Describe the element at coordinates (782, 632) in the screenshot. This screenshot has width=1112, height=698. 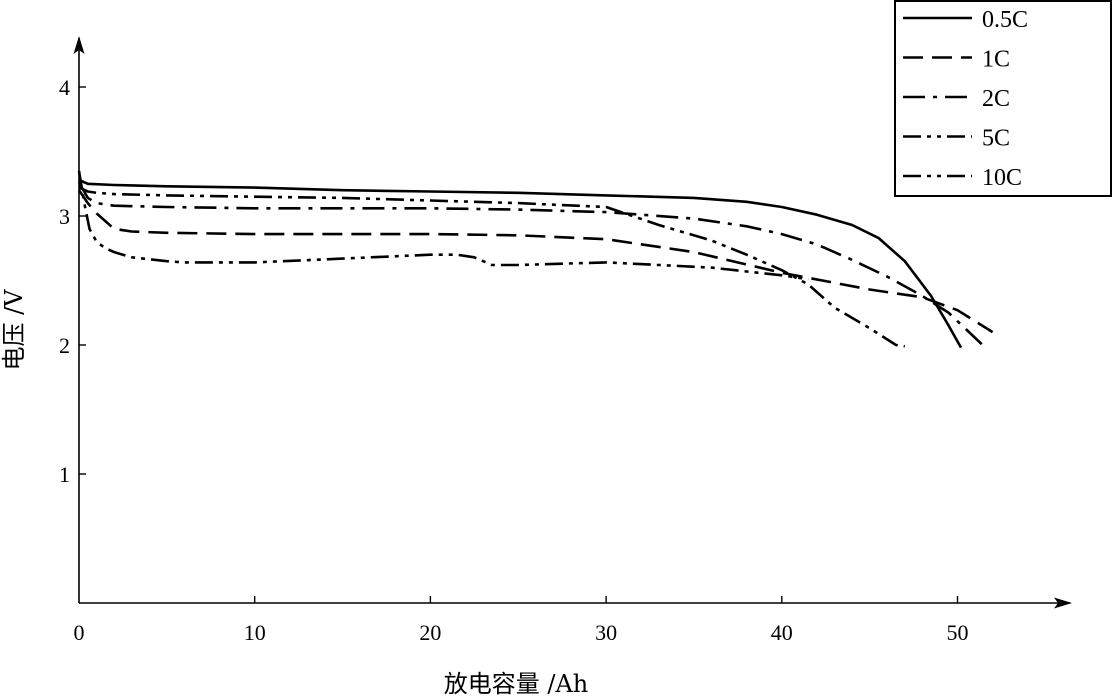
I see `x-tick-label: 40` at that location.